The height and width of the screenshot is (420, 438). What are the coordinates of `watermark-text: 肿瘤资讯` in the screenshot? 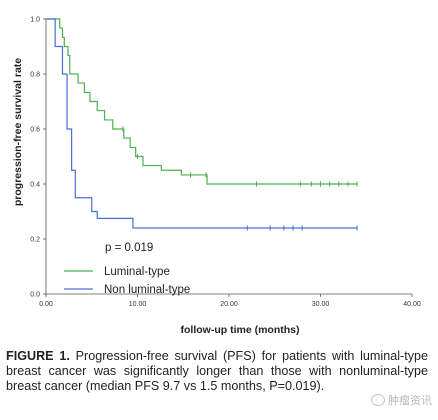 It's located at (410, 400).